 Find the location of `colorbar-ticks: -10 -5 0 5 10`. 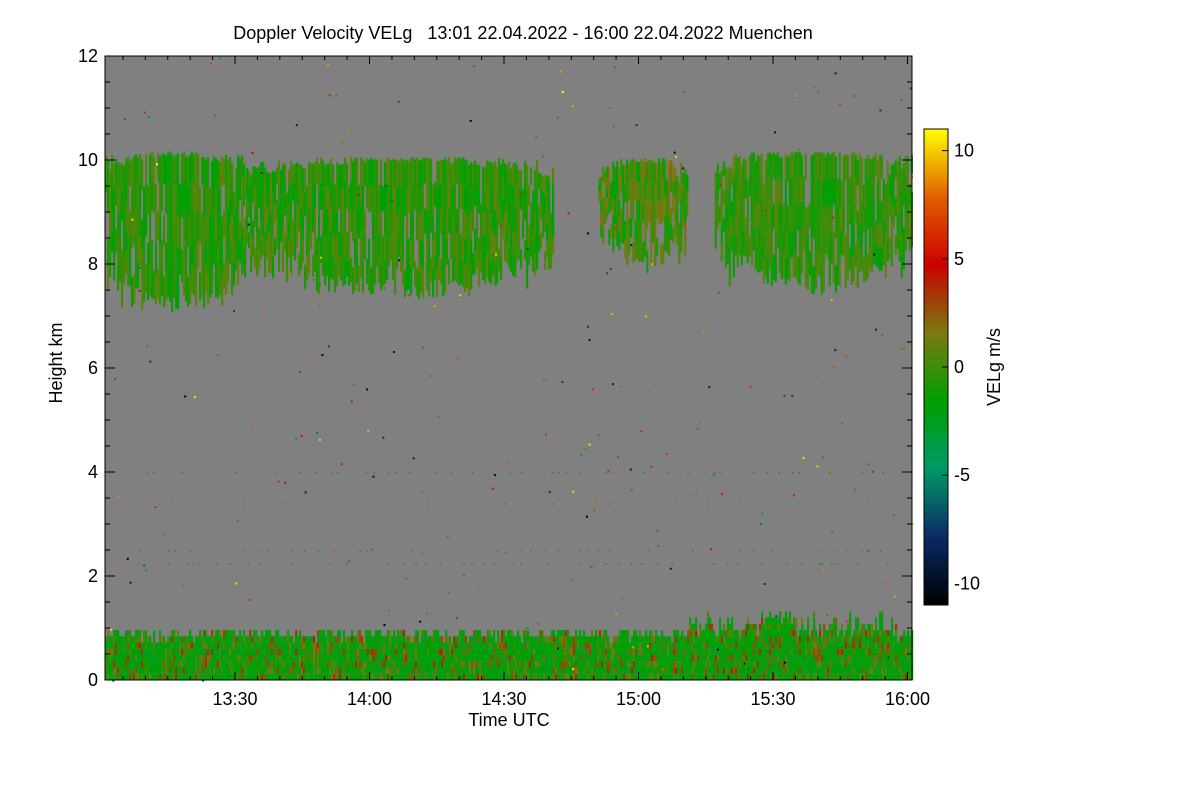

colorbar-ticks: -10 -5 0 5 10 is located at coordinates (961, 367).